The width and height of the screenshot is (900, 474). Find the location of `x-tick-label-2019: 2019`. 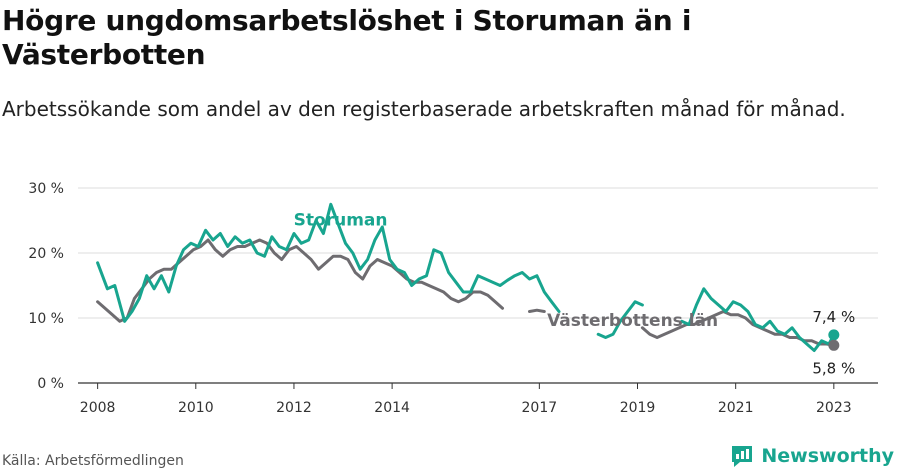

x-tick-label-2019: 2019 is located at coordinates (638, 408).